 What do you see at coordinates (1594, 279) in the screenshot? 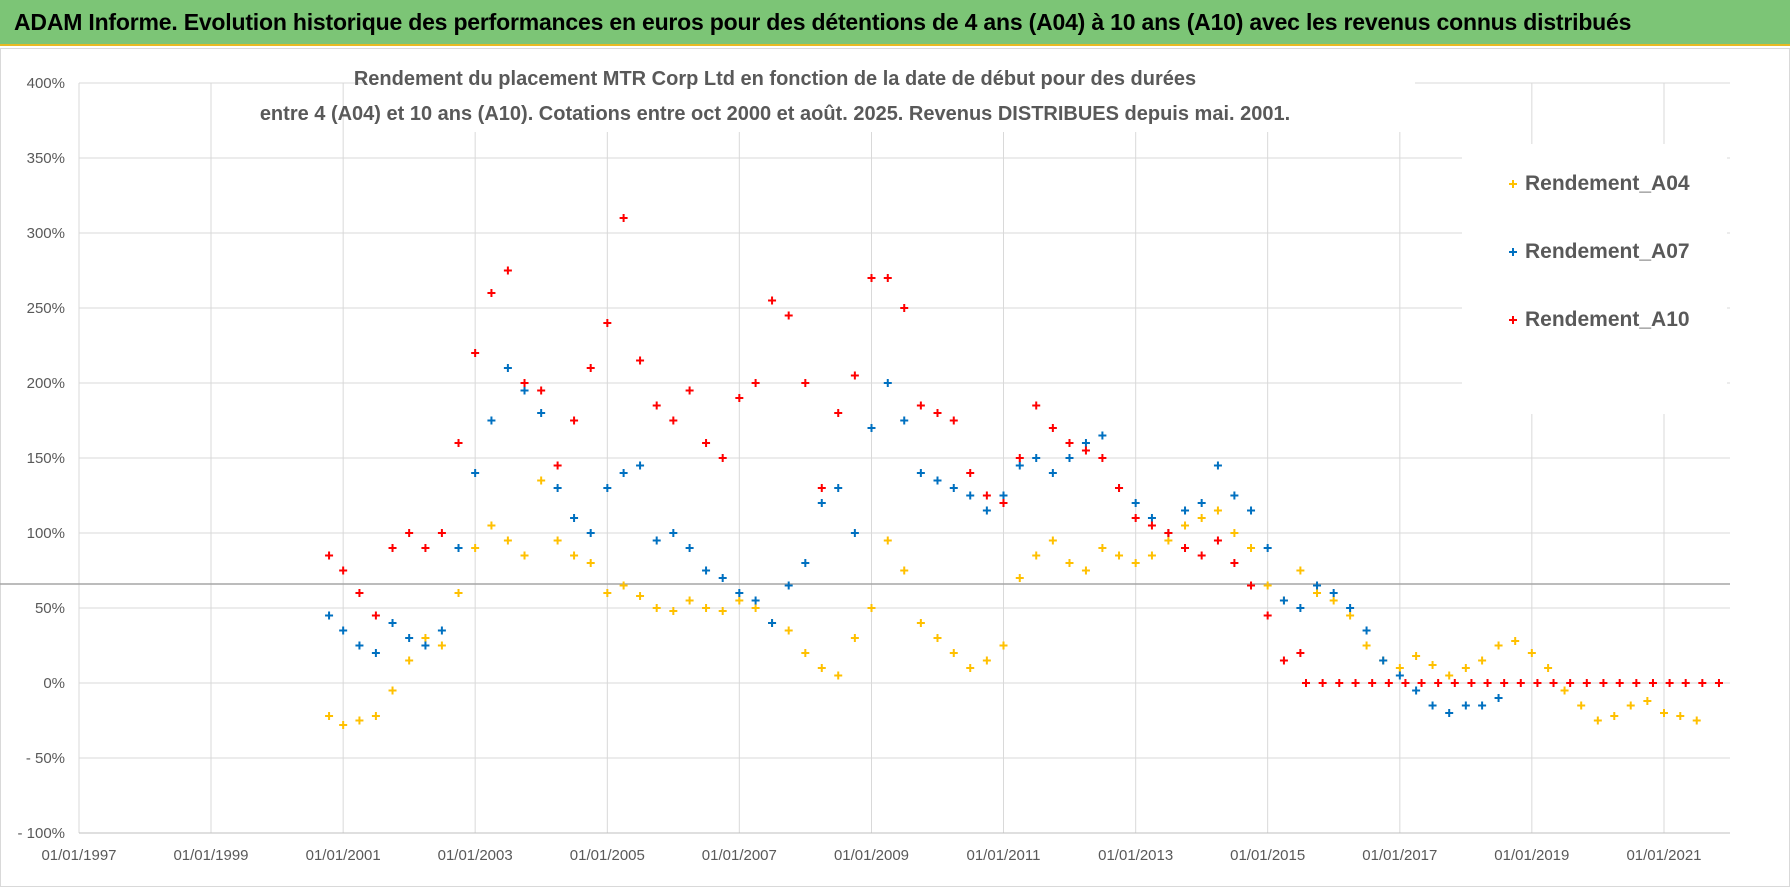
I see `legend-background` at bounding box center [1594, 279].